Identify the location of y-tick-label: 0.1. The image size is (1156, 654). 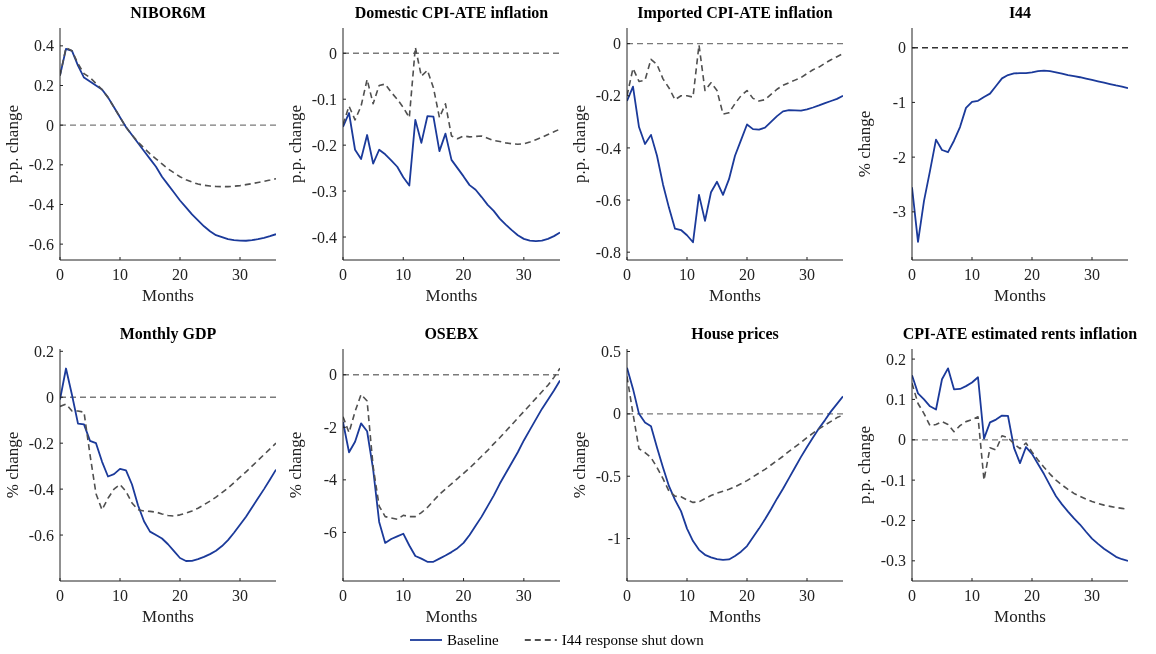
(896, 400).